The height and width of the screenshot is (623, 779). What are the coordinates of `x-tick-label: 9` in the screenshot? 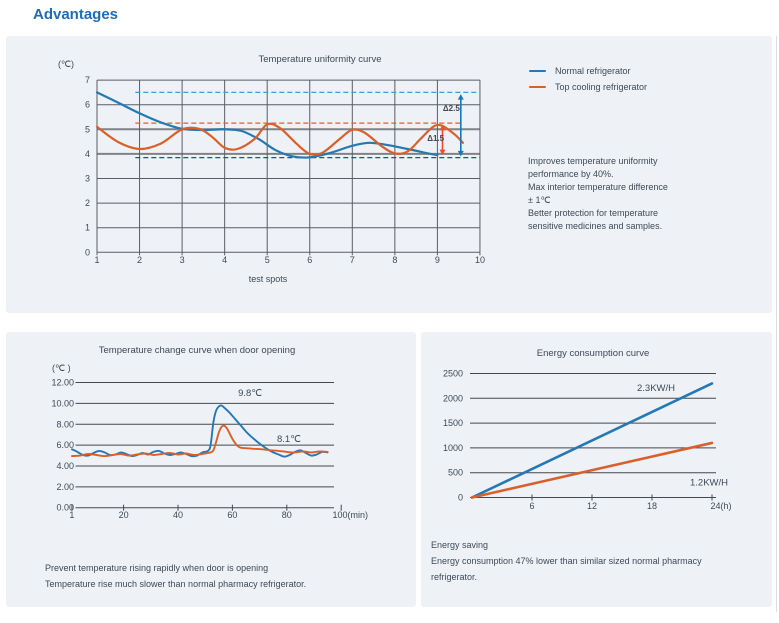 It's located at (437, 260).